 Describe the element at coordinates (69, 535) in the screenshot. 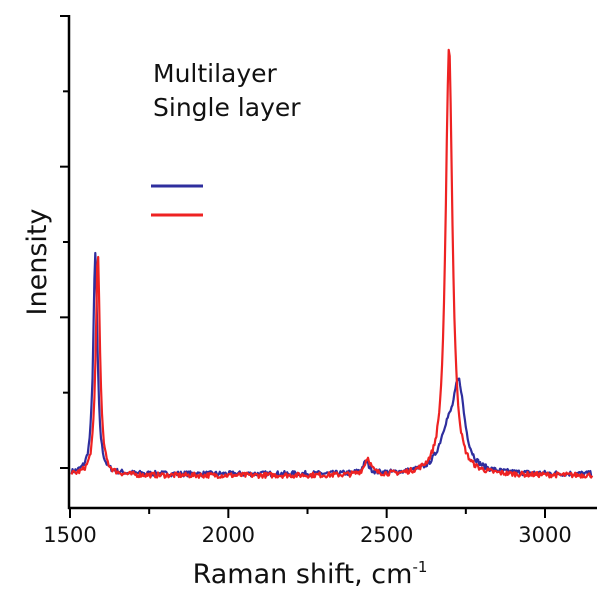

I see `x-tick-label: 1500` at that location.